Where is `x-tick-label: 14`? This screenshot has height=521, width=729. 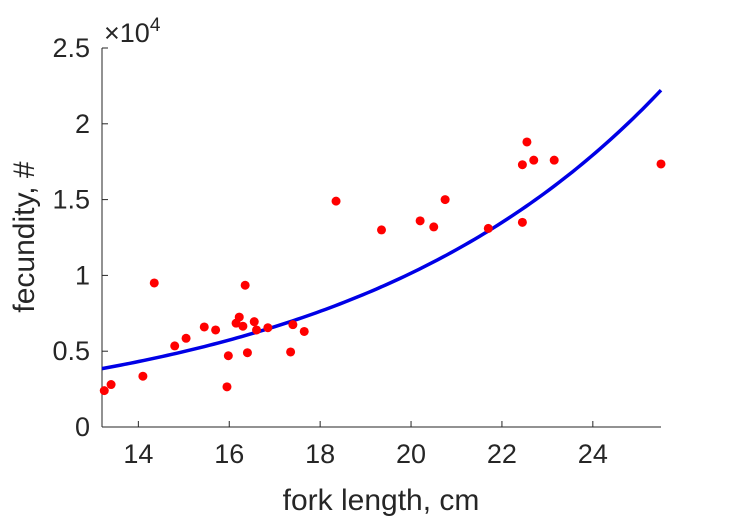 x-tick-label: 14 is located at coordinates (138, 454).